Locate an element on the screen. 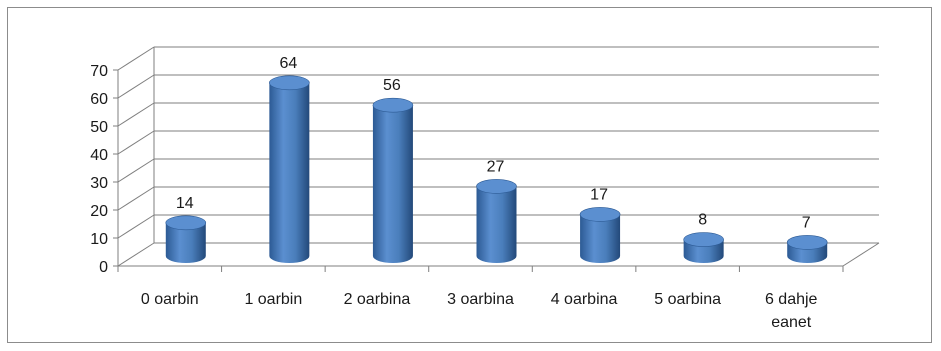  y-tick-label: 50 is located at coordinates (99, 127).